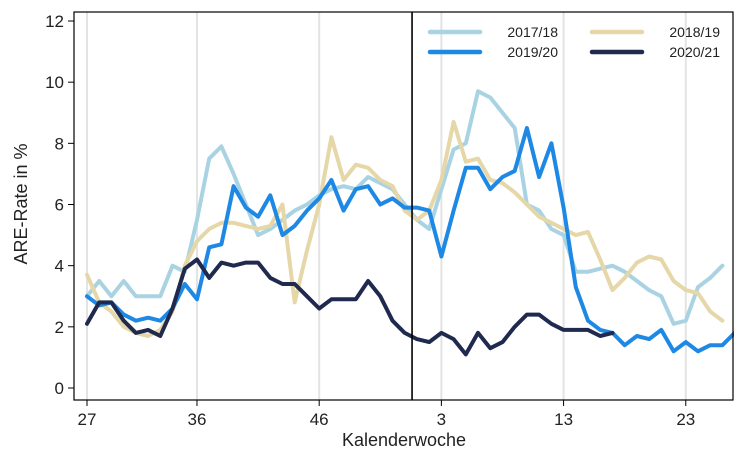 The width and height of the screenshot is (734, 450). What do you see at coordinates (319, 419) in the screenshot?
I see `x-tick-label: 46` at bounding box center [319, 419].